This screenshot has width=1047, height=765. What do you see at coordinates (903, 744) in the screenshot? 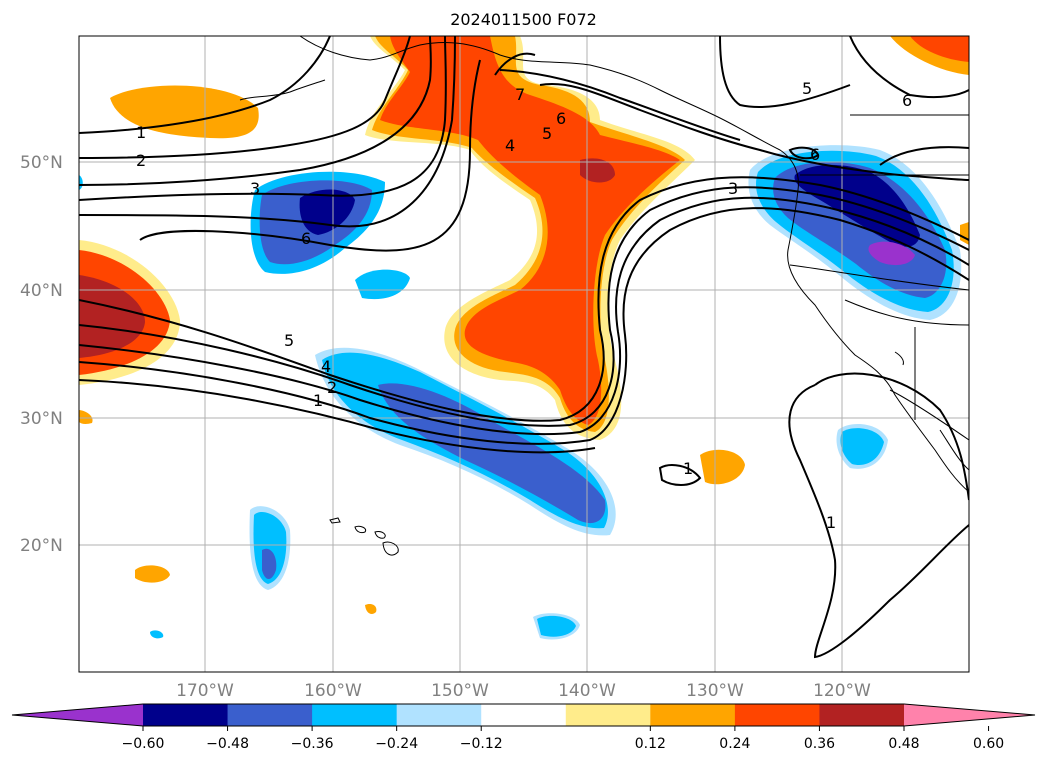
I see `colorbar-tick-label: 0.48` at bounding box center [903, 744].